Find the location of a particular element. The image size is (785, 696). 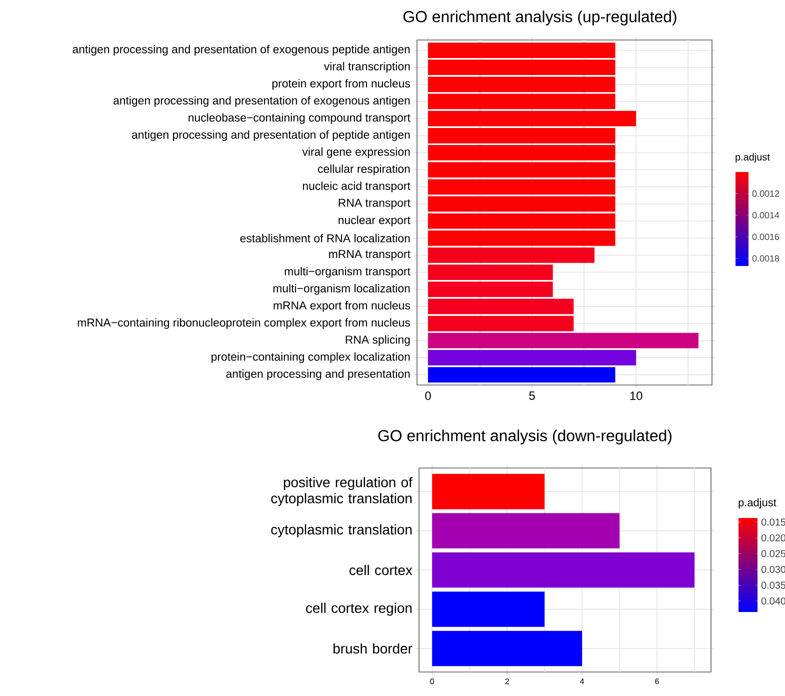

y-tick-label: cytoplasmic translation is located at coordinates (341, 531).